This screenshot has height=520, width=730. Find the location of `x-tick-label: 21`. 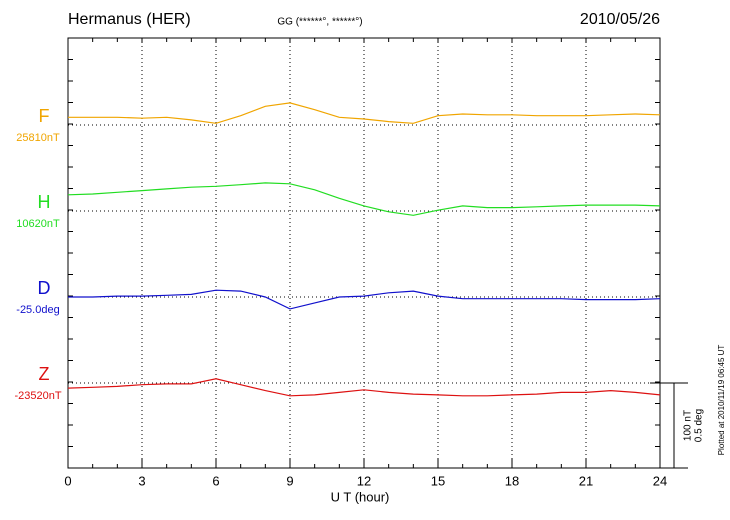

x-tick-label: 21 is located at coordinates (586, 480).